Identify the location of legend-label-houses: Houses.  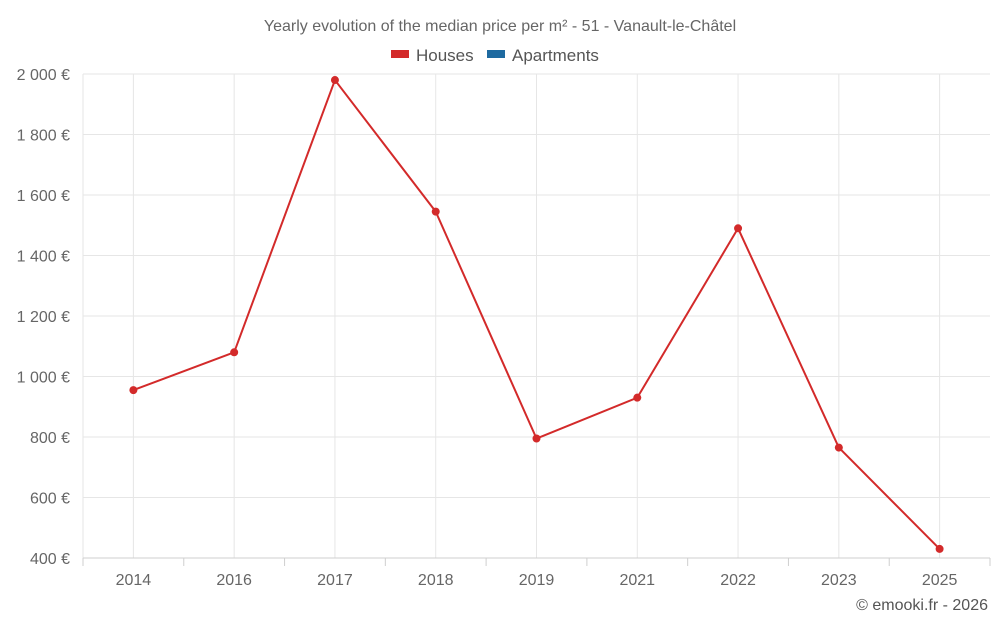
(445, 55).